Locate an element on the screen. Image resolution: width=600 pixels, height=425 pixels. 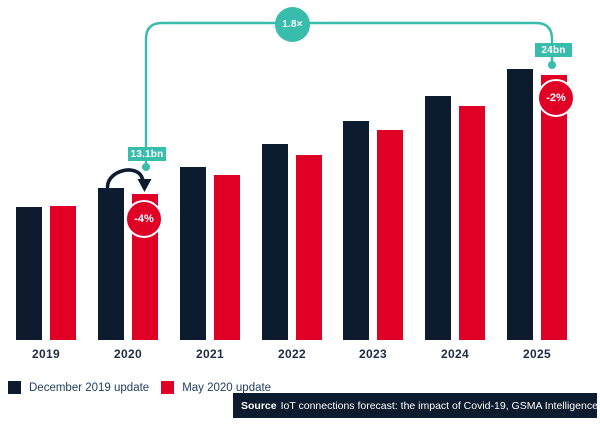
legend-item-december-2019: December 2019 update is located at coordinates (78, 387).